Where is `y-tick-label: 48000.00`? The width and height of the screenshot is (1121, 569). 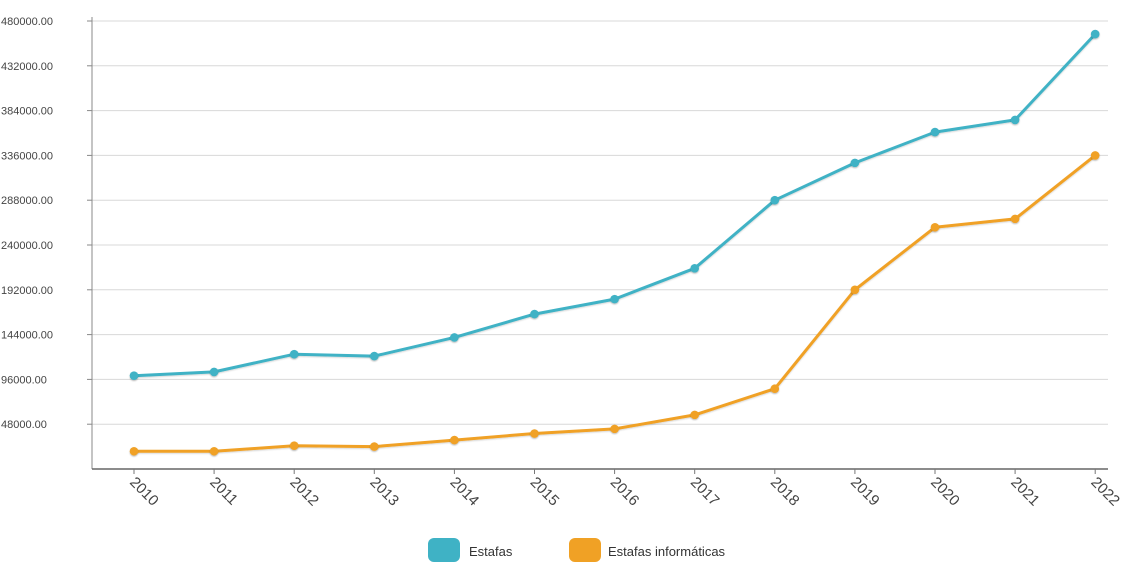 y-tick-label: 48000.00 is located at coordinates (24, 425).